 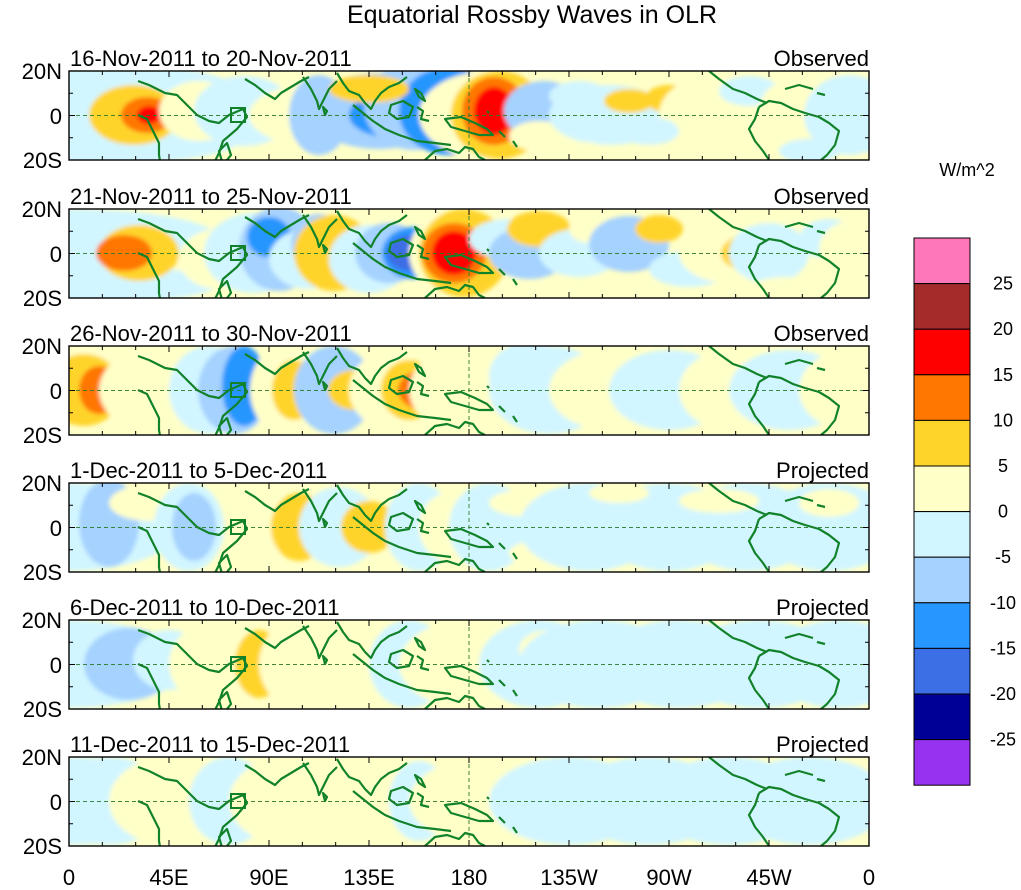 I want to click on lon-tick-label: 45W, so click(x=768, y=877).